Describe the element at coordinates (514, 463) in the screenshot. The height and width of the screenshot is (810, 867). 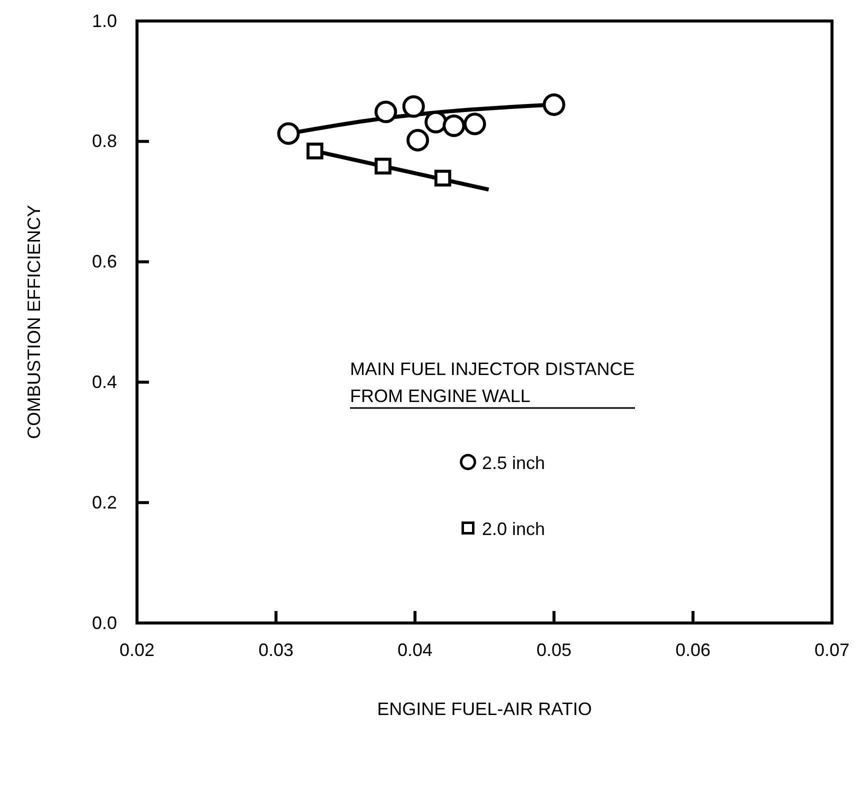
I see `legend-label: 2.5 inch` at that location.